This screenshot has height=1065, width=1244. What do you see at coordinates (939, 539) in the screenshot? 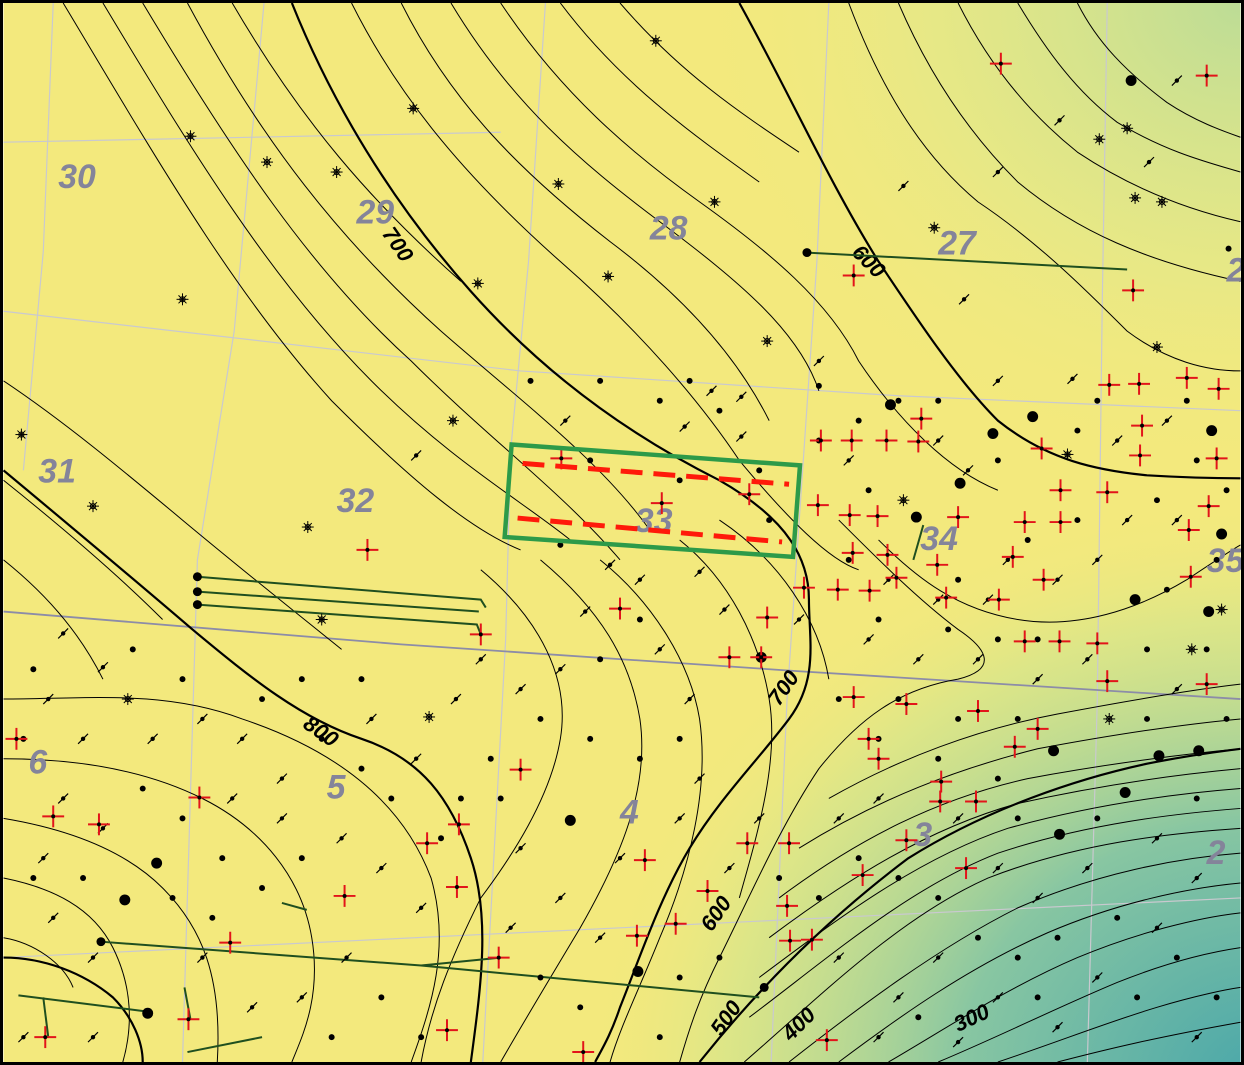
I see `section-34: 34` at bounding box center [939, 539].